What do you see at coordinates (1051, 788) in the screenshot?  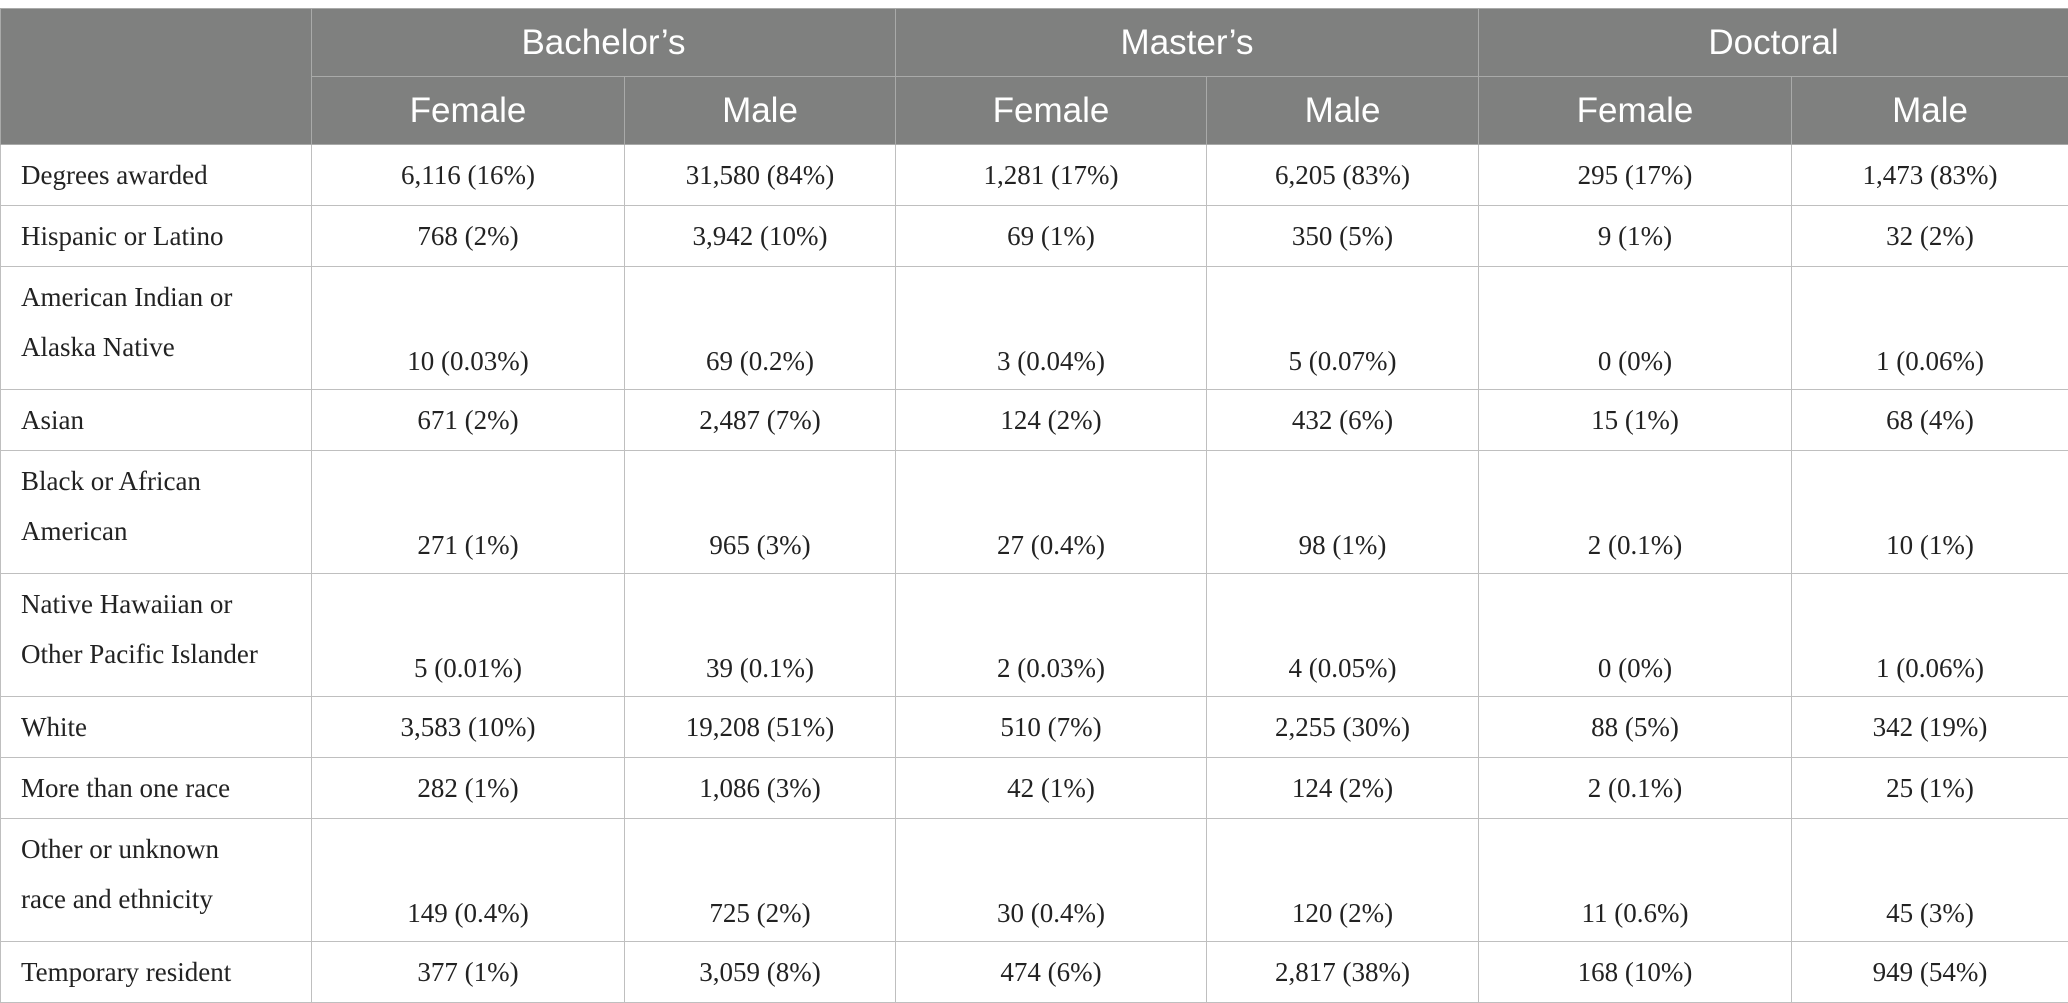 I see `table-cell: 42 (1%)` at bounding box center [1051, 788].